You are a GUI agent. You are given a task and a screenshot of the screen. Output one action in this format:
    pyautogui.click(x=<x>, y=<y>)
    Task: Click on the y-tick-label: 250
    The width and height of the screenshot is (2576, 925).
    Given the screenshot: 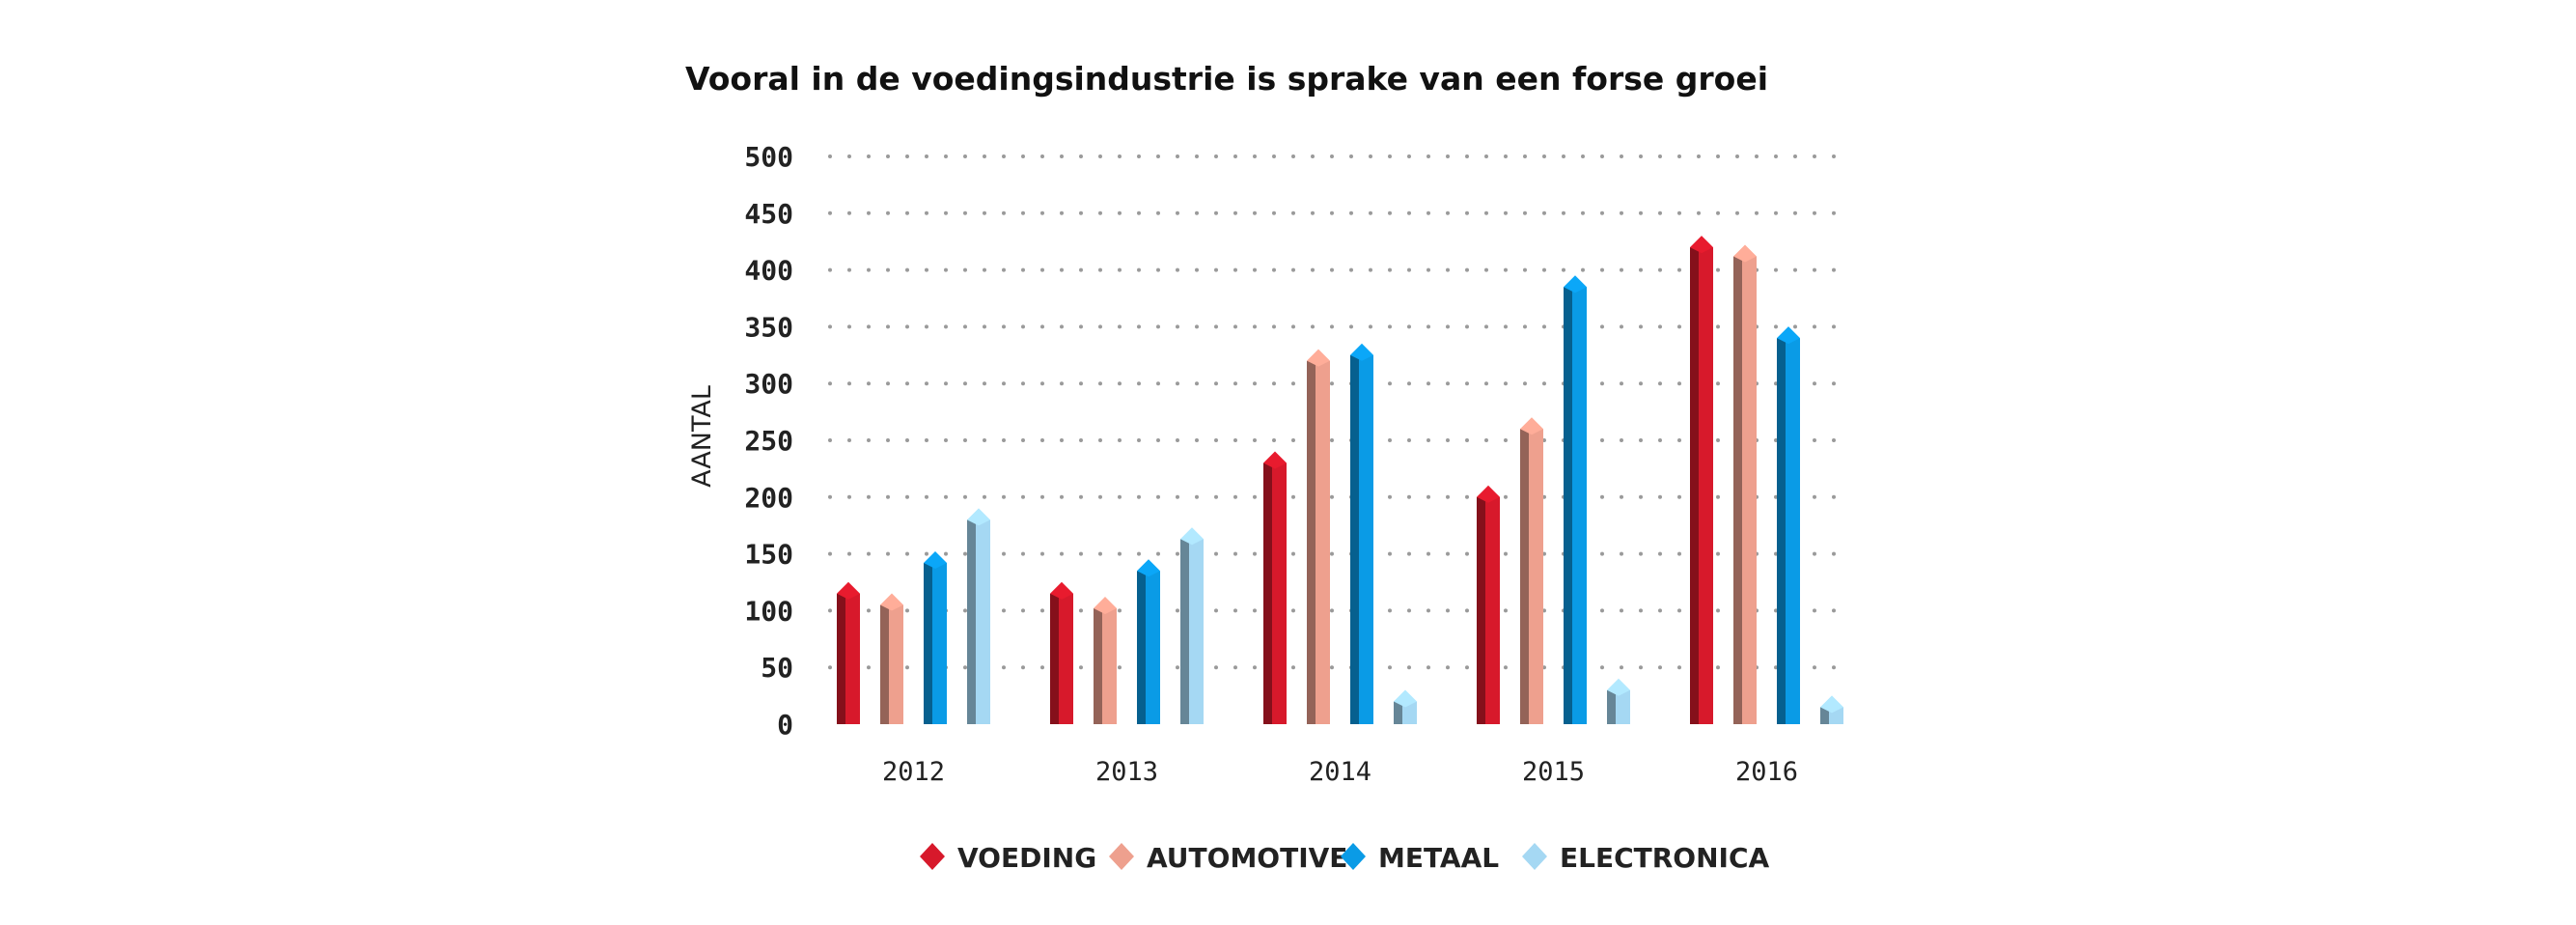 What is the action you would take?
    pyautogui.click(x=768, y=441)
    